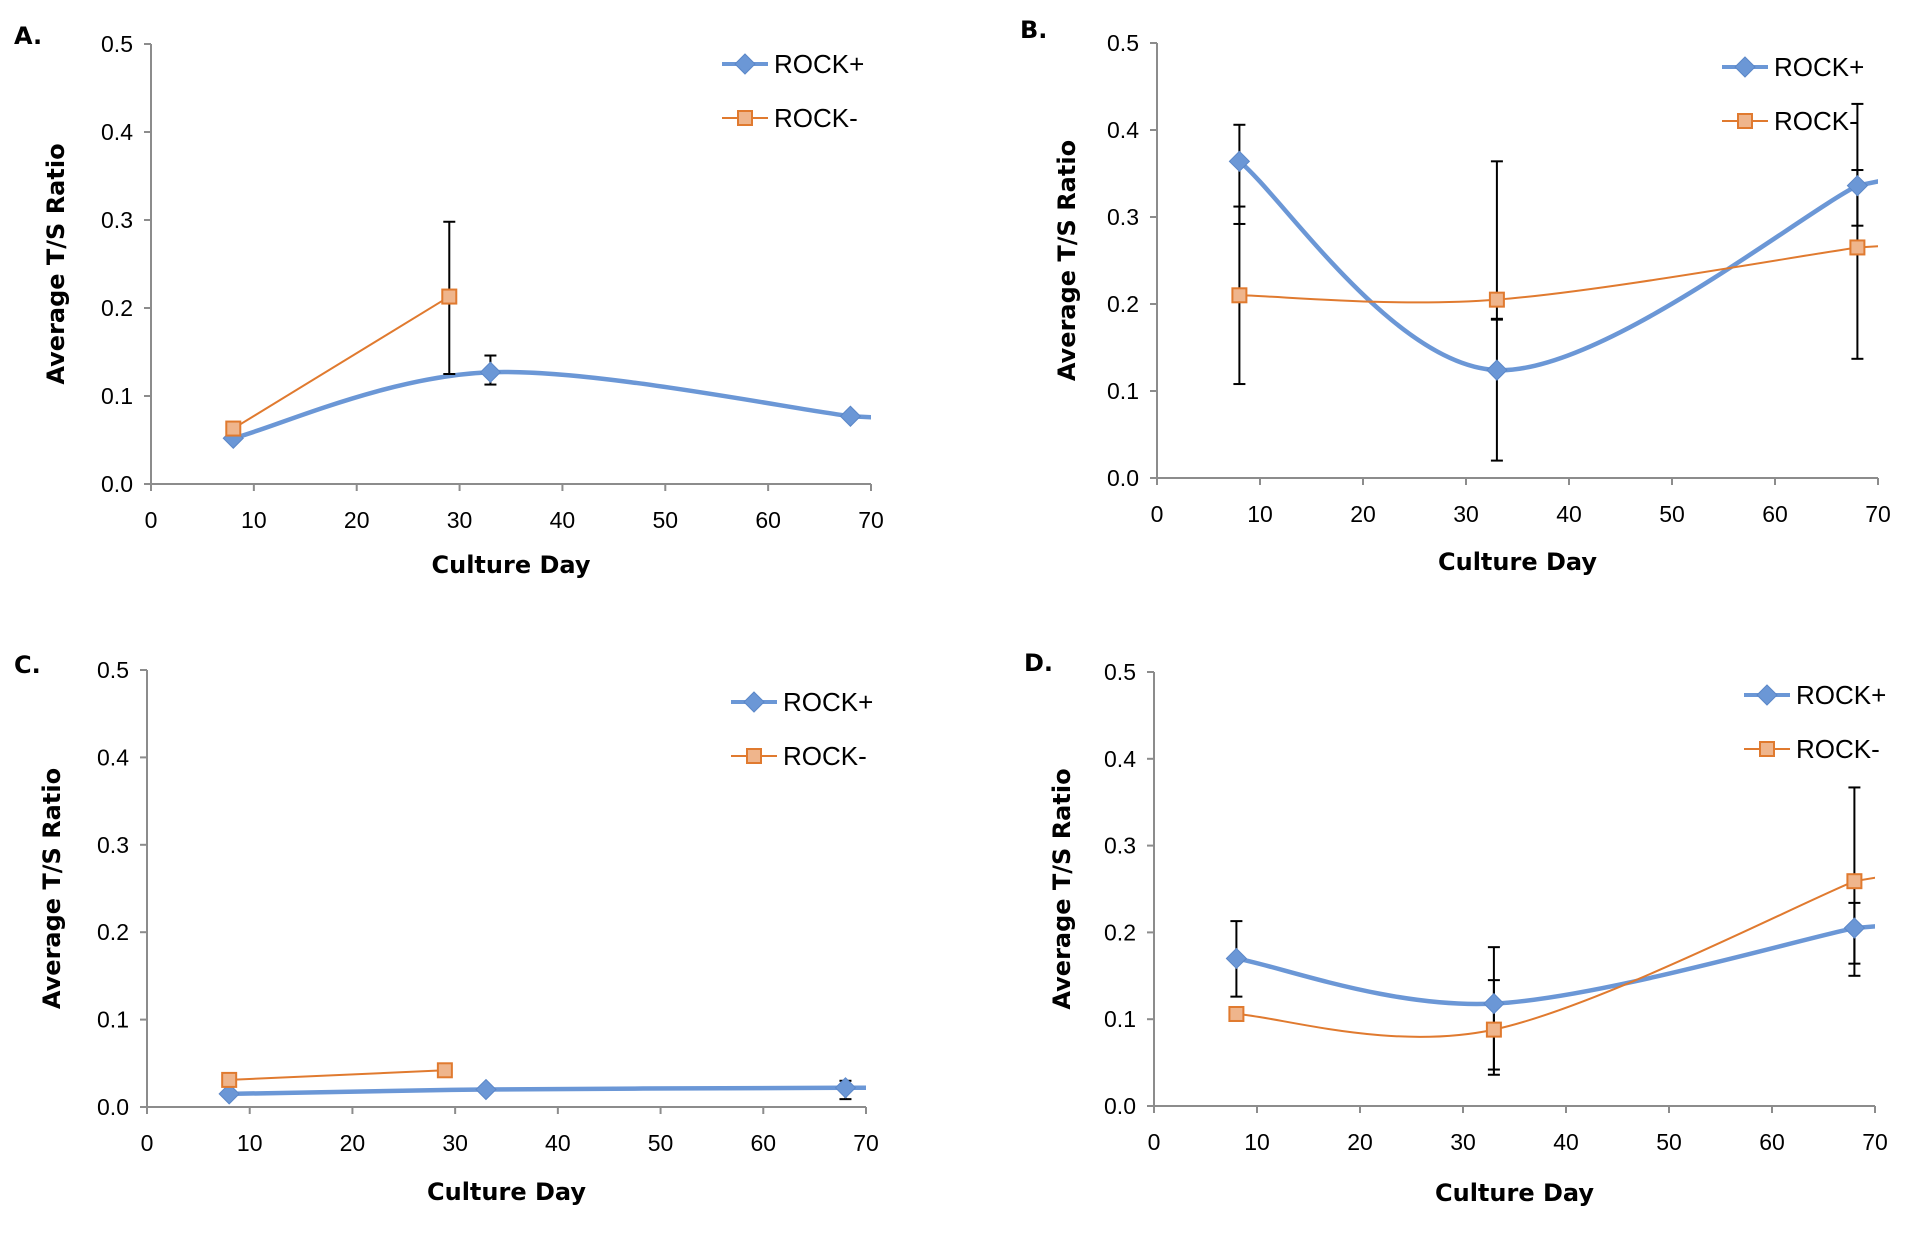 Image resolution: width=1910 pixels, height=1234 pixels. I want to click on panel-label: C., so click(27, 665).